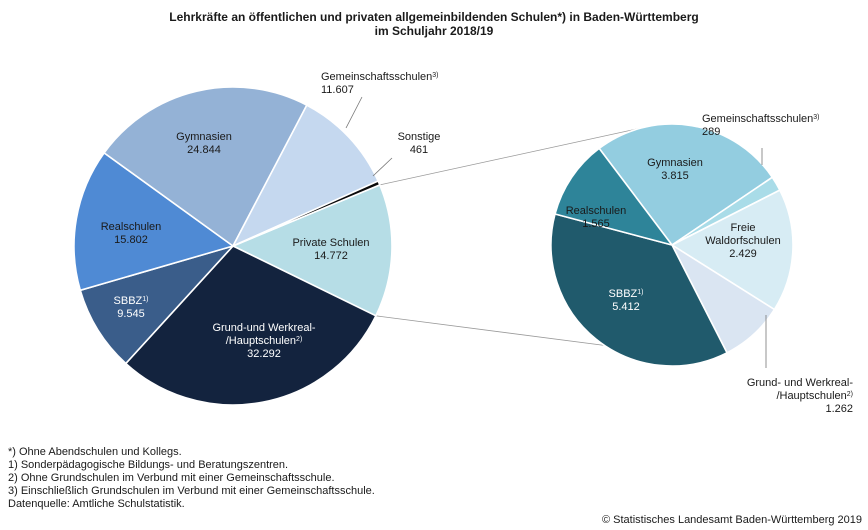 The height and width of the screenshot is (530, 868). I want to click on pie-private-schools, so click(672, 245).